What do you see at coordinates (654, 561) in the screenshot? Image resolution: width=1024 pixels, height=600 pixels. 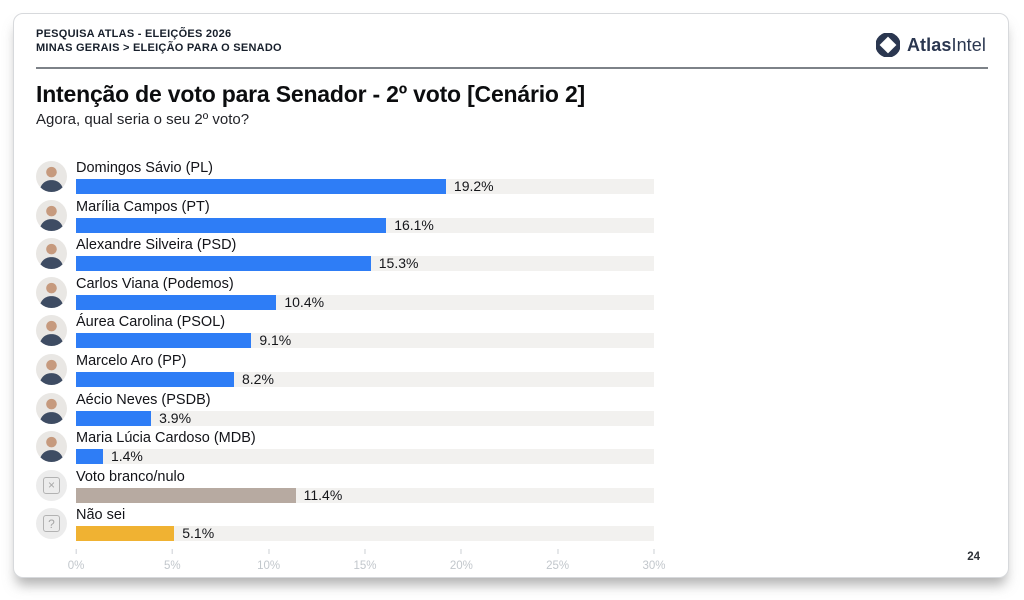 I see `x-axis-tick: 30%` at bounding box center [654, 561].